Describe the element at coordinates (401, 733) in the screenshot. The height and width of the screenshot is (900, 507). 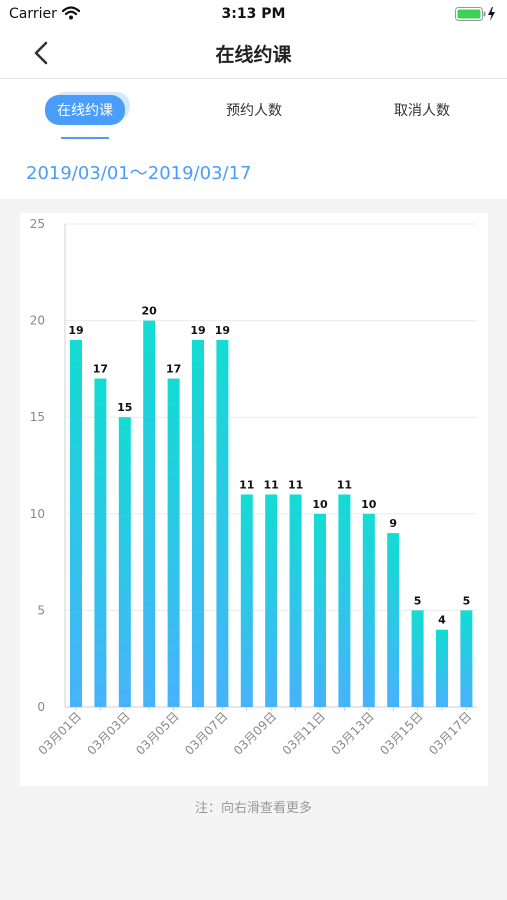
I see `x-tick-label: 03月15日` at that location.